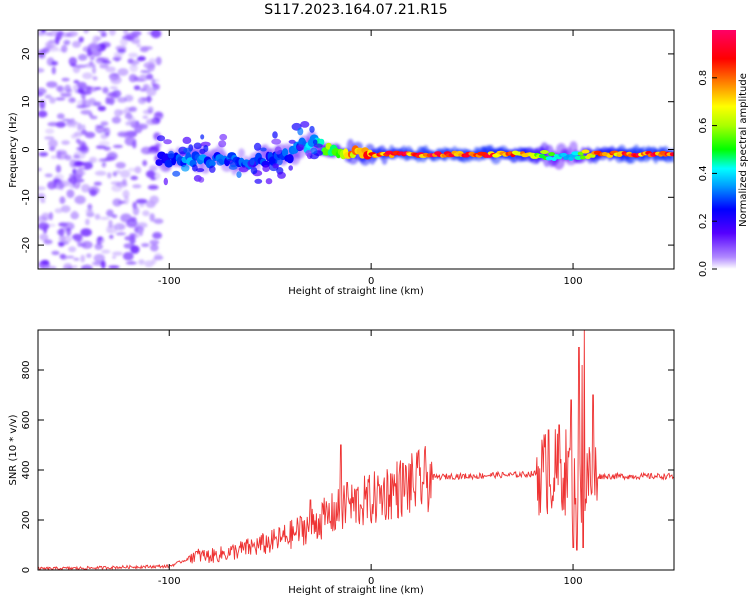 The width and height of the screenshot is (750, 600). What do you see at coordinates (356, 291) in the screenshot?
I see `spectrogram-xlabel: Height of straight line (km)` at bounding box center [356, 291].